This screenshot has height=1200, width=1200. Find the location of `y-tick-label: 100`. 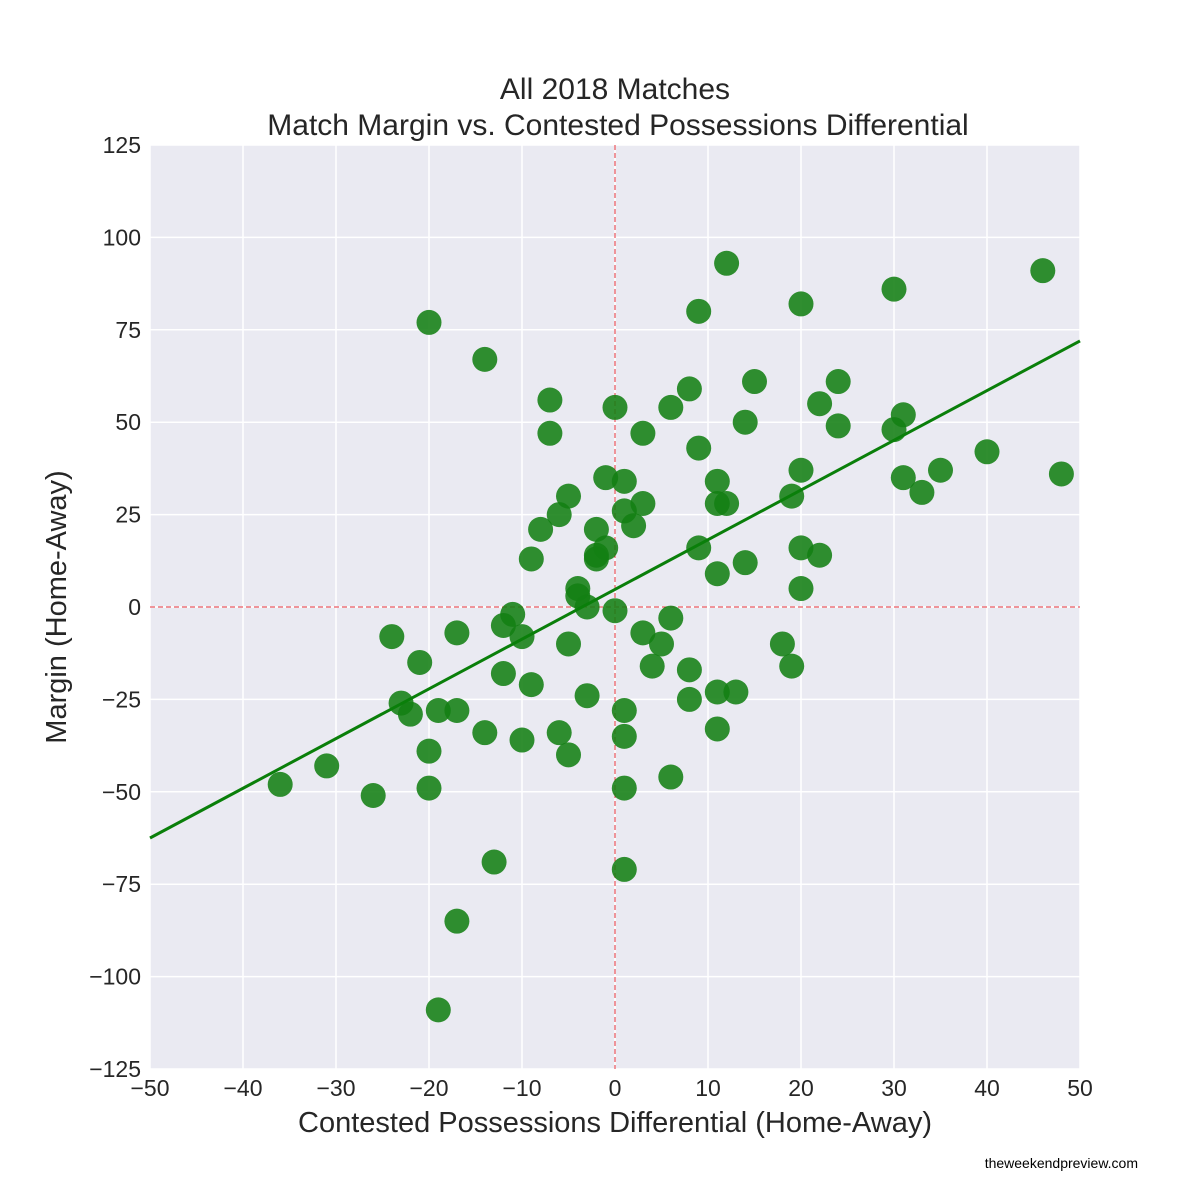

y-tick-label: 100 is located at coordinates (122, 237).